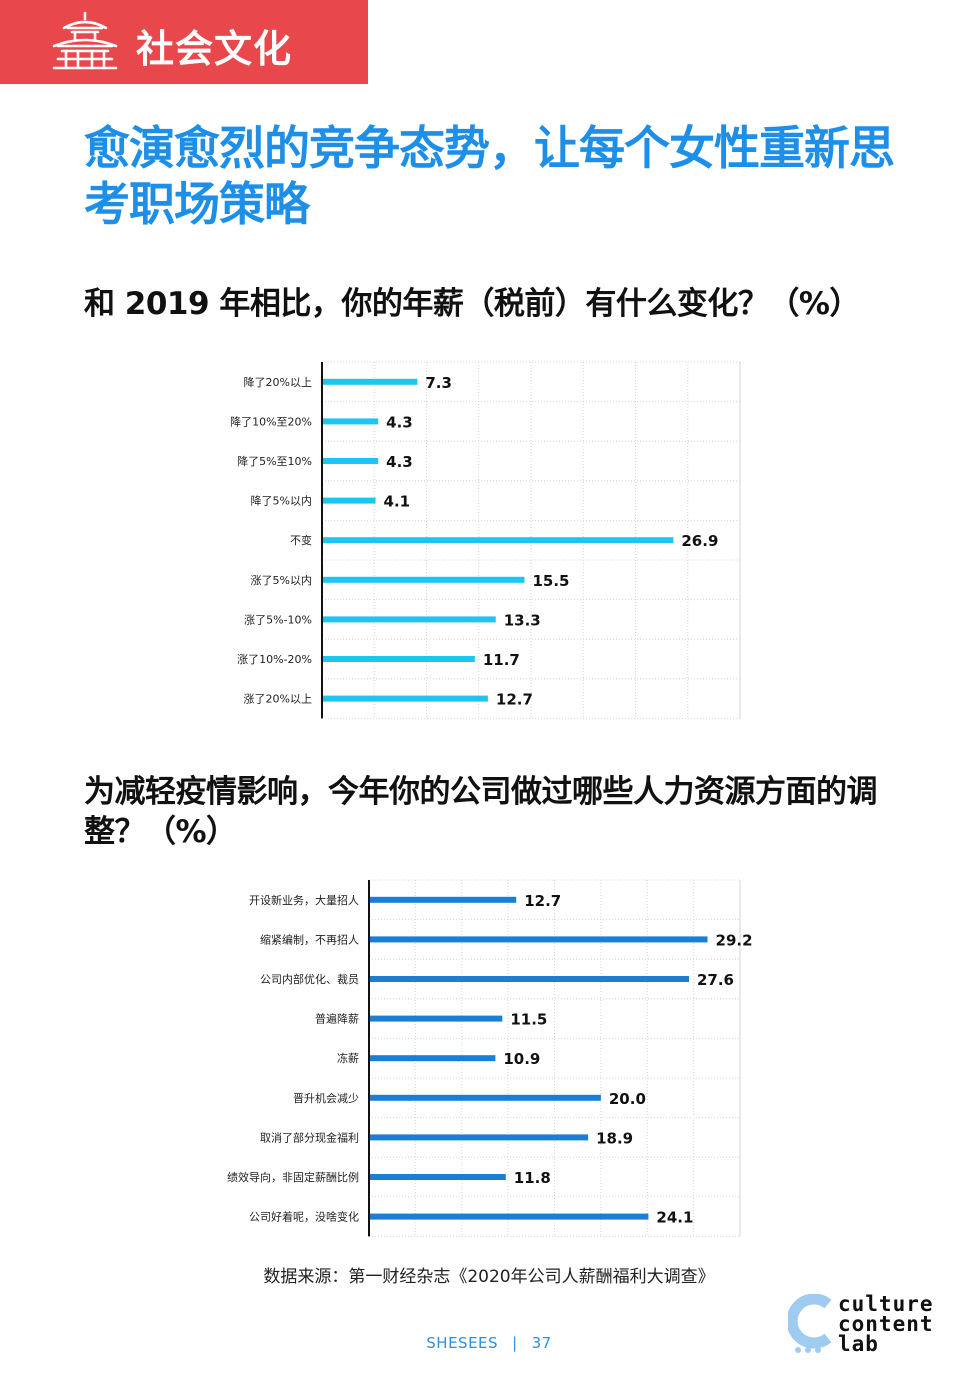  I want to click on chart2-data-label: 29.2, so click(734, 940).